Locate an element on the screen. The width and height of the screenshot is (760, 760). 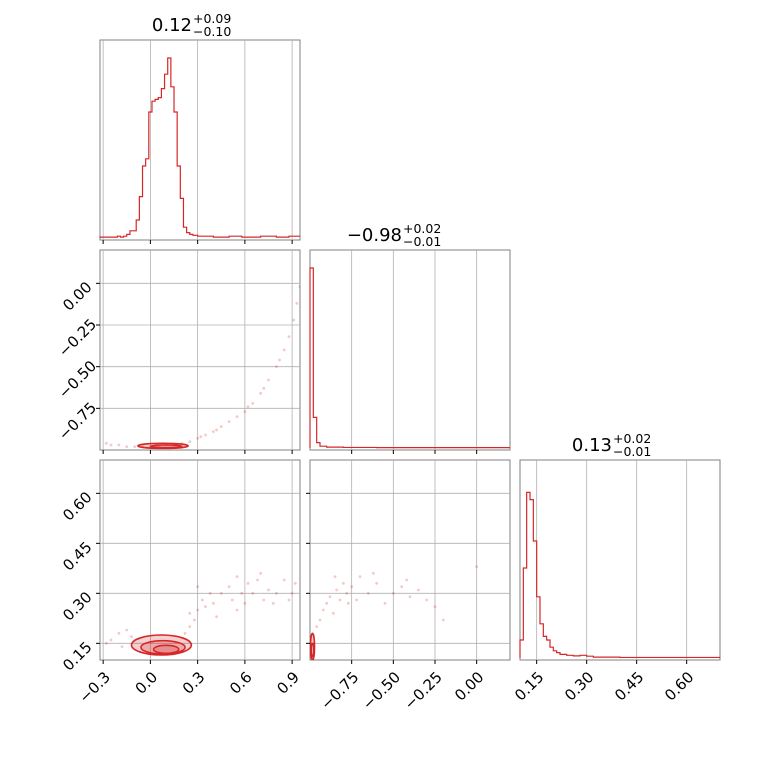
scatter_p2_p3-plot-area is located at coordinates (394, 612).